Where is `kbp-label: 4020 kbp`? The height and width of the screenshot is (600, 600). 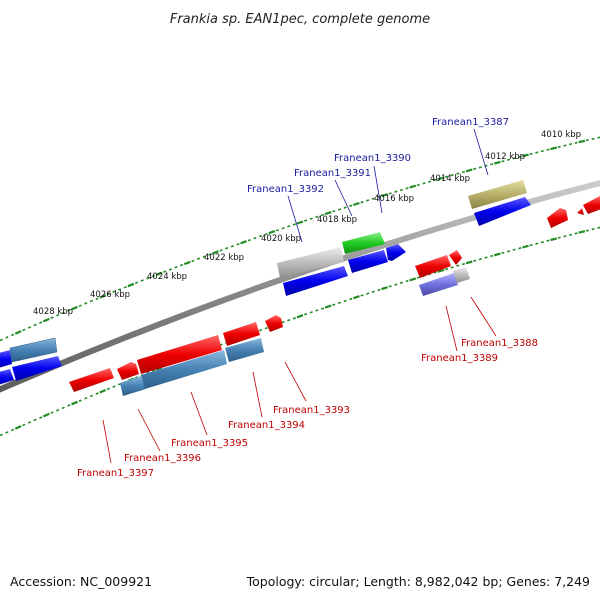 kbp-label: 4020 kbp is located at coordinates (281, 239).